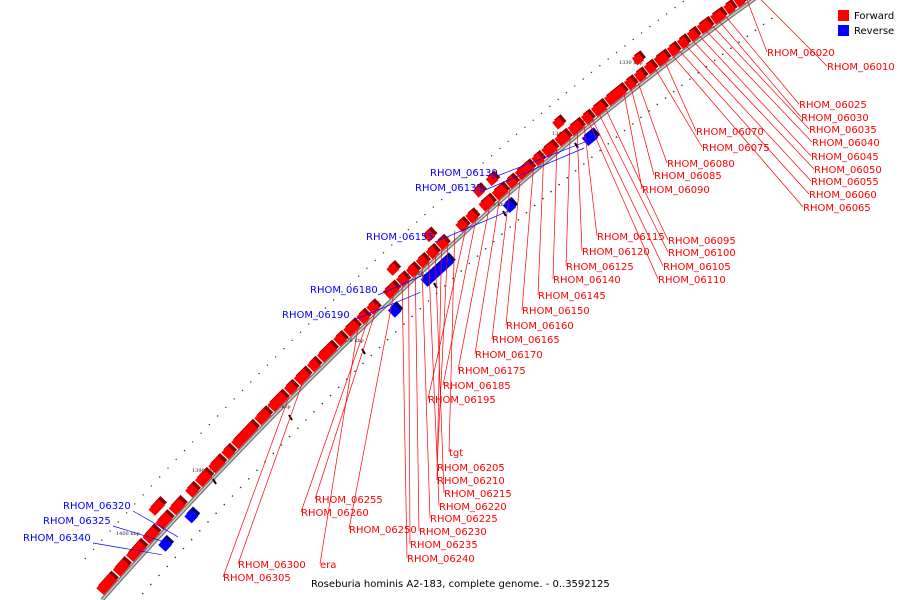 This screenshot has height=600, width=900. What do you see at coordinates (631, 237) in the screenshot?
I see `gene-label: RHOM_06115` at bounding box center [631, 237].